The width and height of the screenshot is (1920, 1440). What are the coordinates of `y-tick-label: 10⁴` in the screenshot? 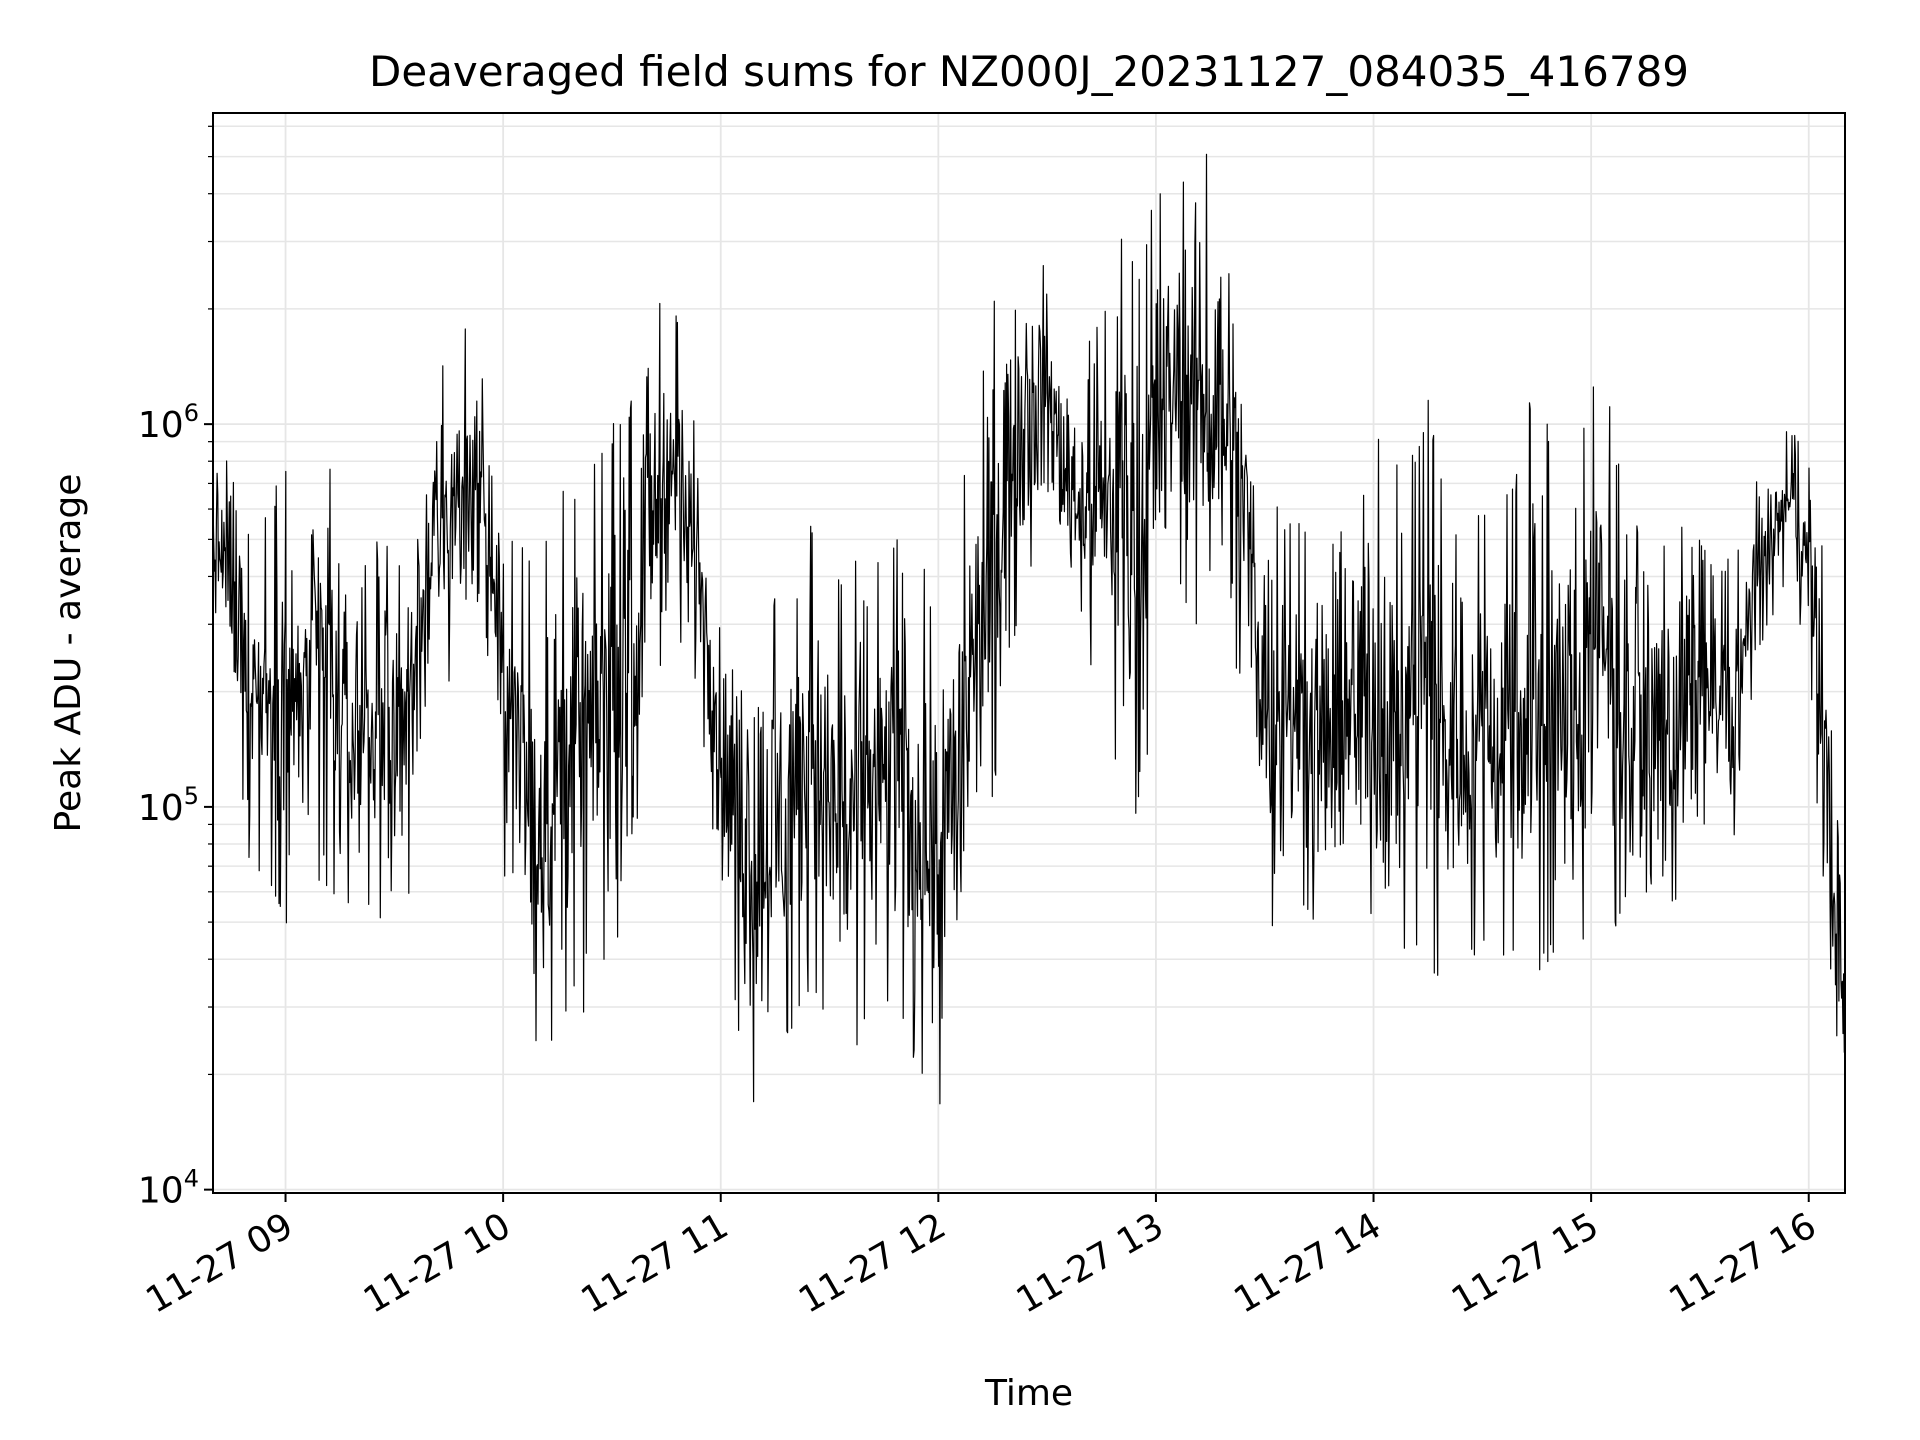 It's located at (168, 1188).